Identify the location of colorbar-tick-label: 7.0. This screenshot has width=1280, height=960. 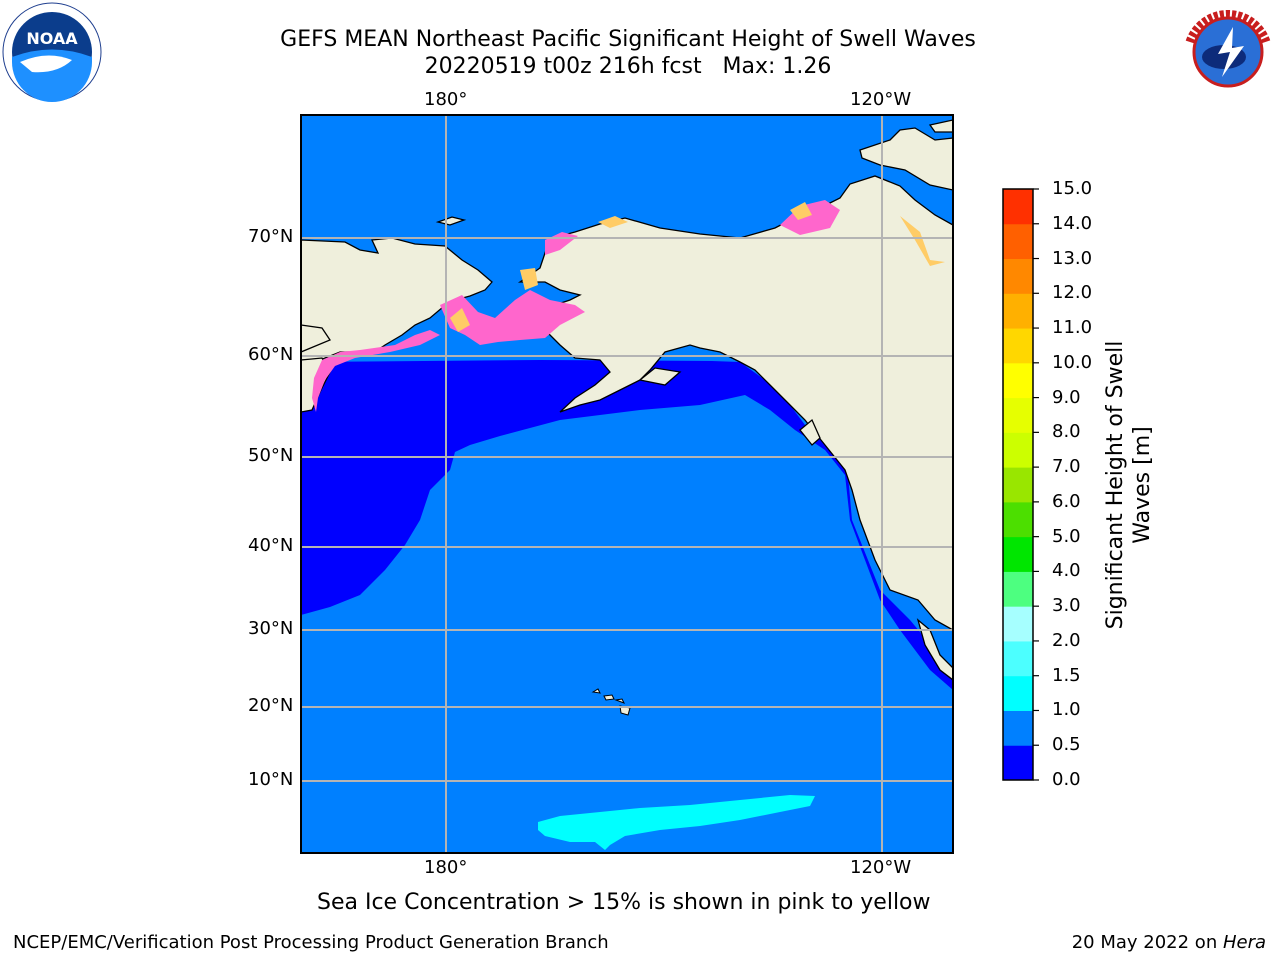
(1066, 467).